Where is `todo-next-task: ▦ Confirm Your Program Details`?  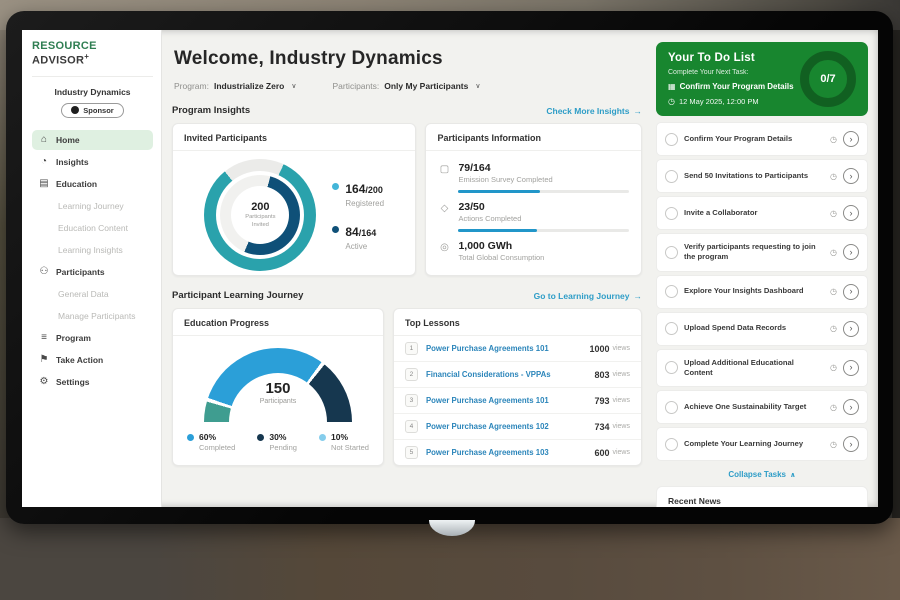 todo-next-task: ▦ Confirm Your Program Details is located at coordinates (762, 86).